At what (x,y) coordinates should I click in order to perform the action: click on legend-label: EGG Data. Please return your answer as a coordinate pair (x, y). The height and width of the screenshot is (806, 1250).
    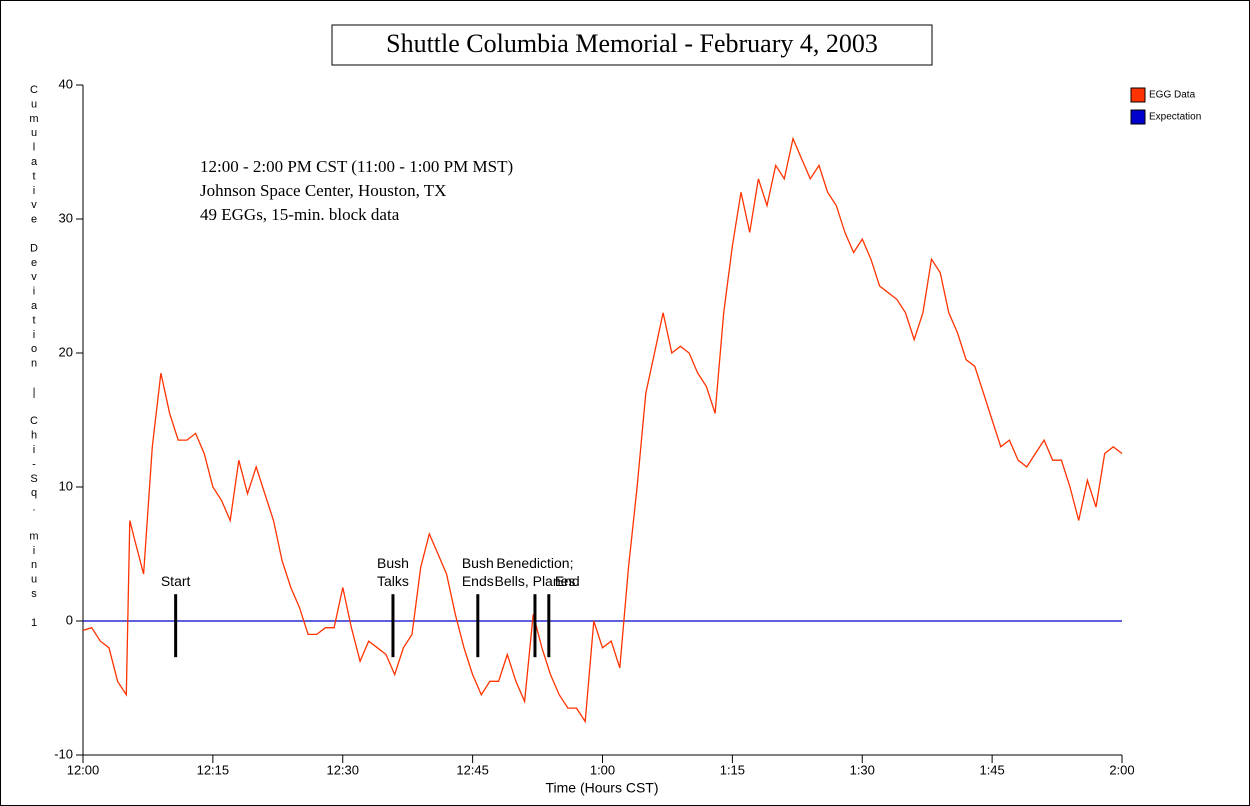
    Looking at the image, I should click on (1172, 95).